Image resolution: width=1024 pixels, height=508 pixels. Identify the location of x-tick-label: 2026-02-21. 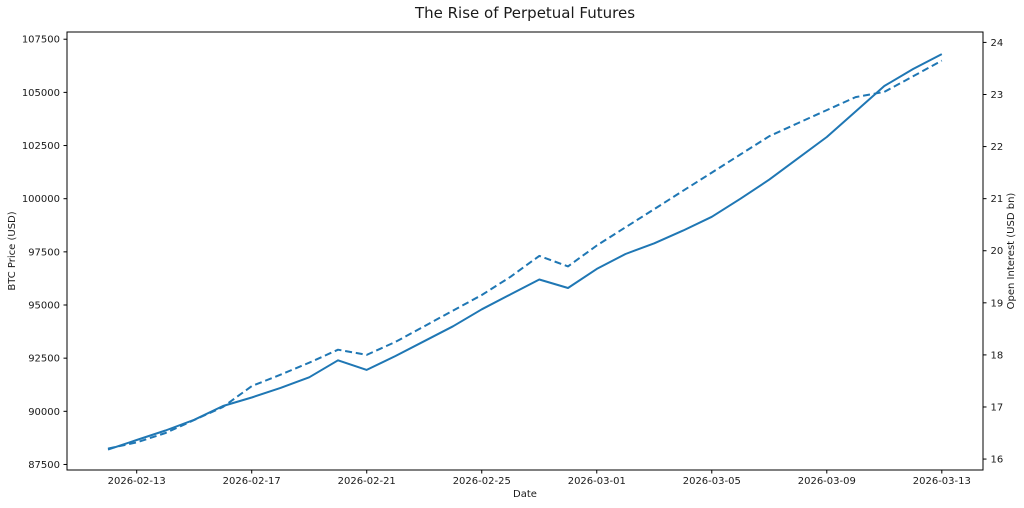
(367, 481).